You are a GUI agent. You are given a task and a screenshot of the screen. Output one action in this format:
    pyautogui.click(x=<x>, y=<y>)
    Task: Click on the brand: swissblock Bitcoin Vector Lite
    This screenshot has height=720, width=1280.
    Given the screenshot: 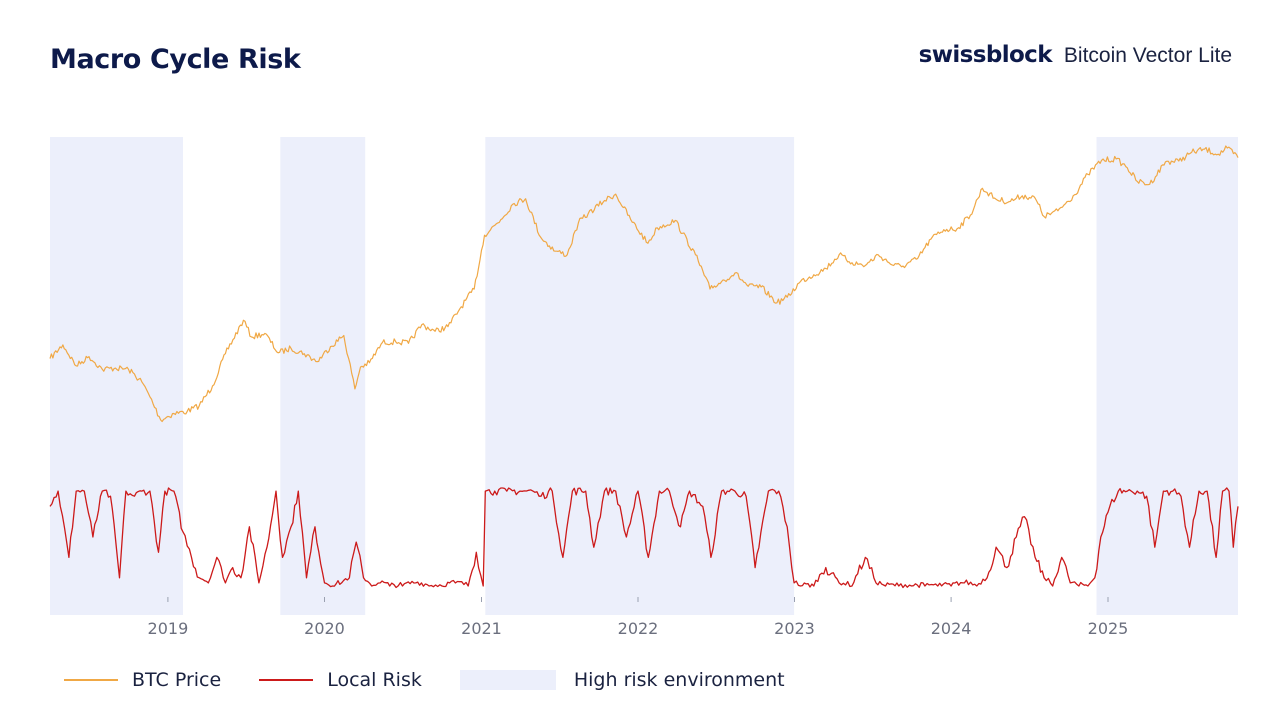 What is the action you would take?
    pyautogui.click(x=1075, y=59)
    